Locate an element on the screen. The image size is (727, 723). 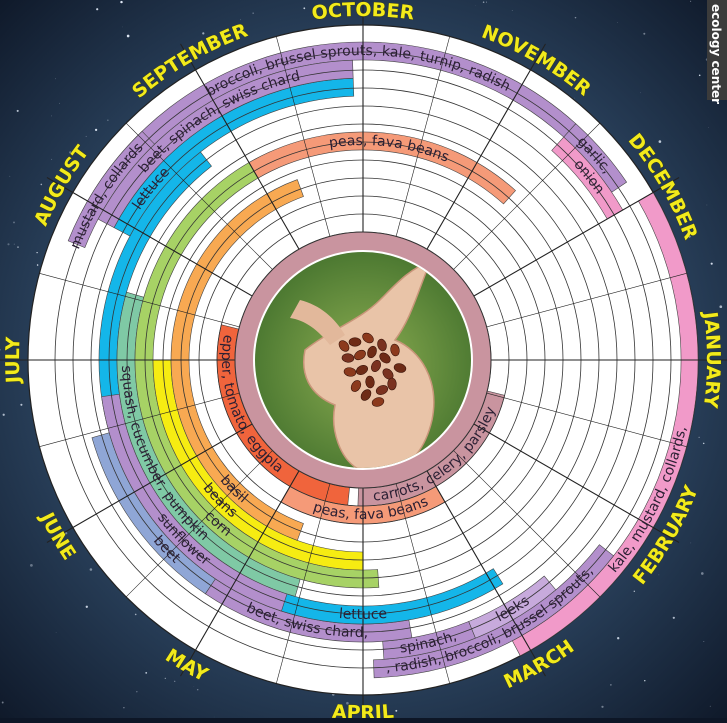
ecology-center-label: ecology center is located at coordinates (716, 54).